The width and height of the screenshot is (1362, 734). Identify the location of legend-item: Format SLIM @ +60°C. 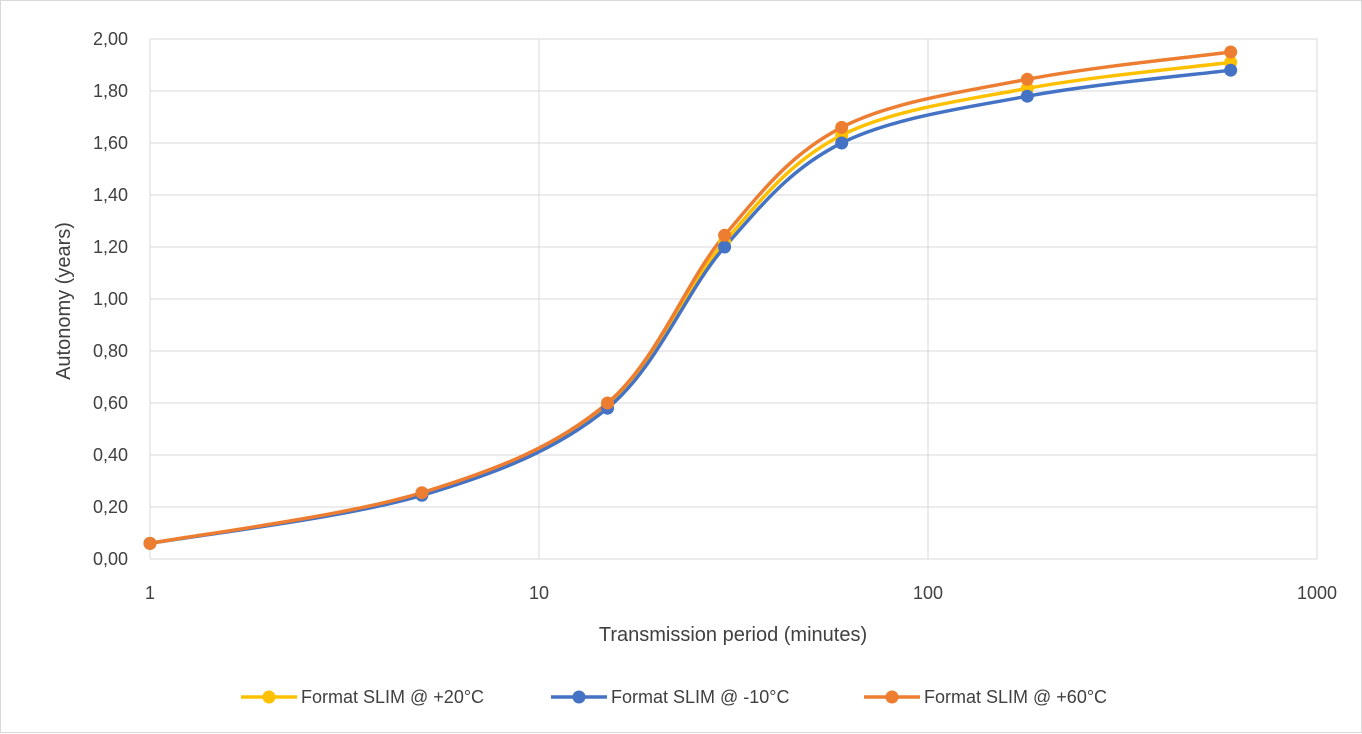
(985, 697).